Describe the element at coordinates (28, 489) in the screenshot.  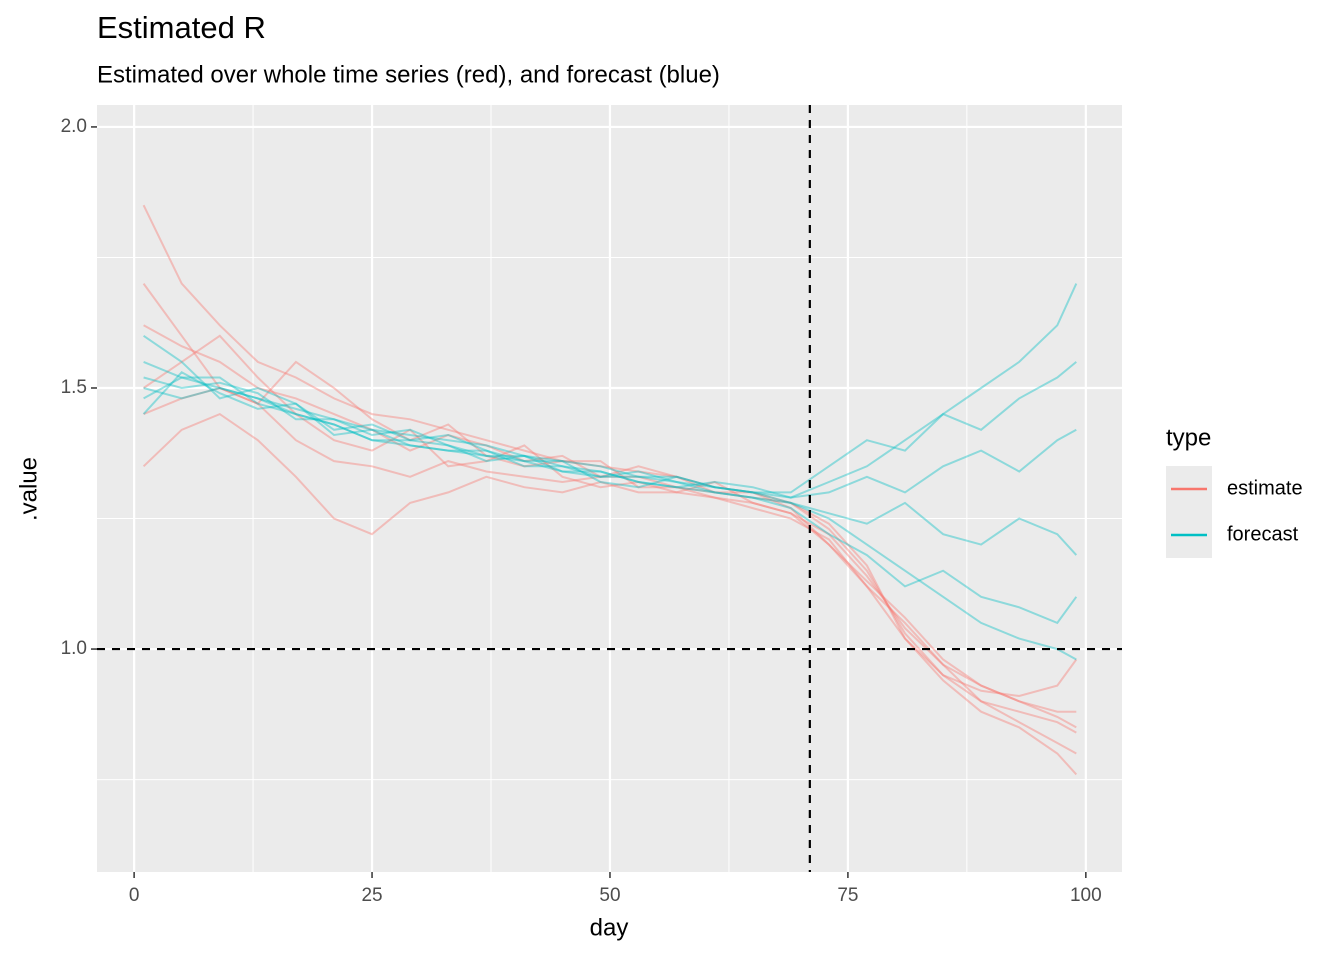
I see `y-axis-title: .value` at that location.